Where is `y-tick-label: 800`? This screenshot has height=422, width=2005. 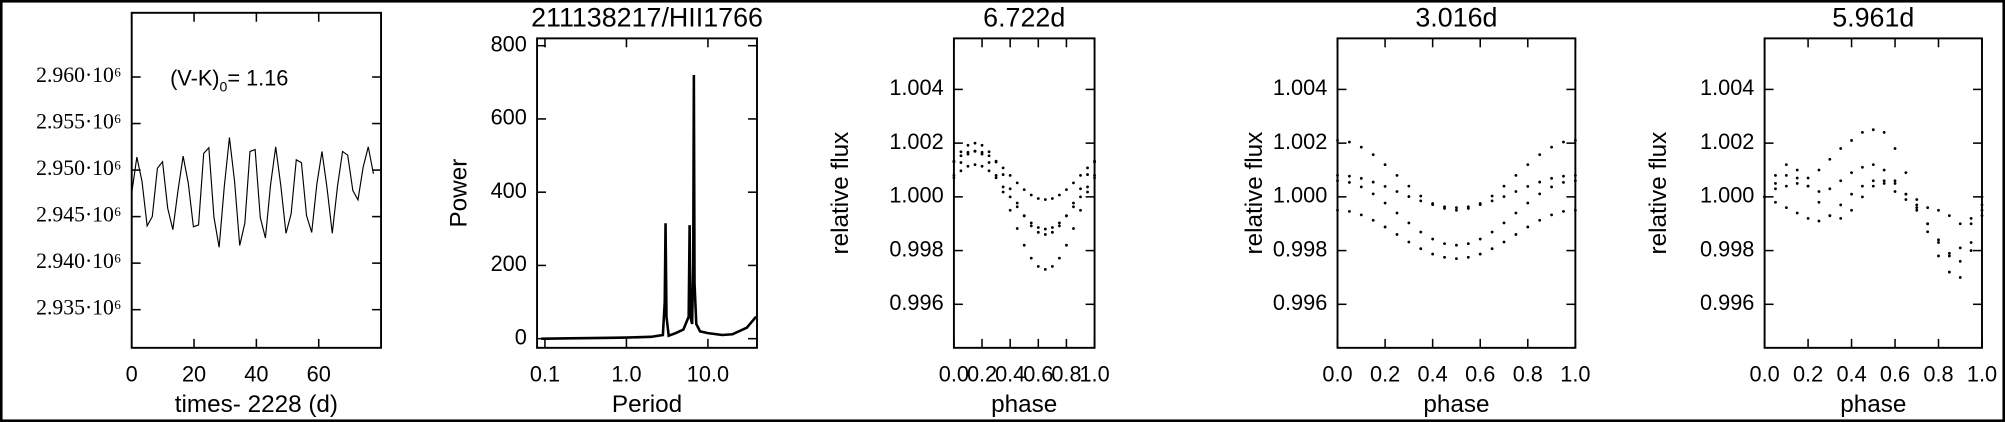 y-tick-label: 800 is located at coordinates (509, 43).